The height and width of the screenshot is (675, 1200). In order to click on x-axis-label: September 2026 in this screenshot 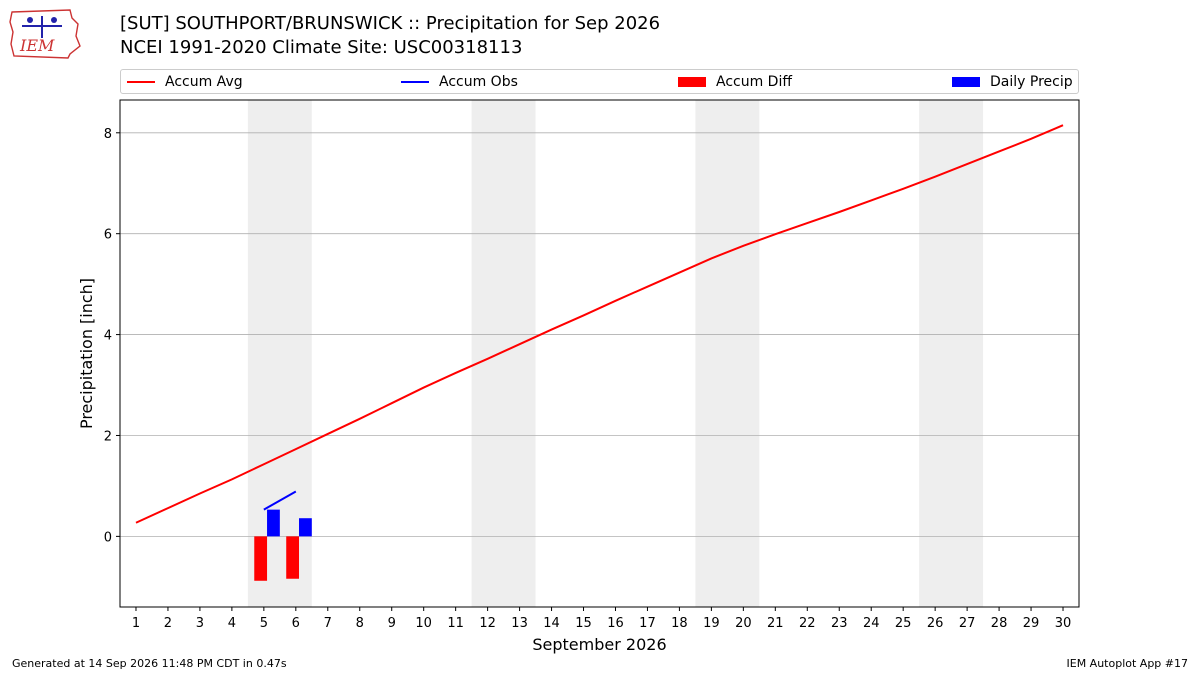, I will do `click(599, 644)`.